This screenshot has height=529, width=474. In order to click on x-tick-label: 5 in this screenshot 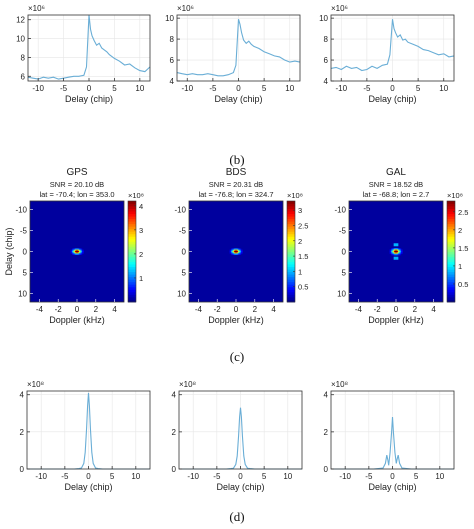, I will do `click(264, 88)`.